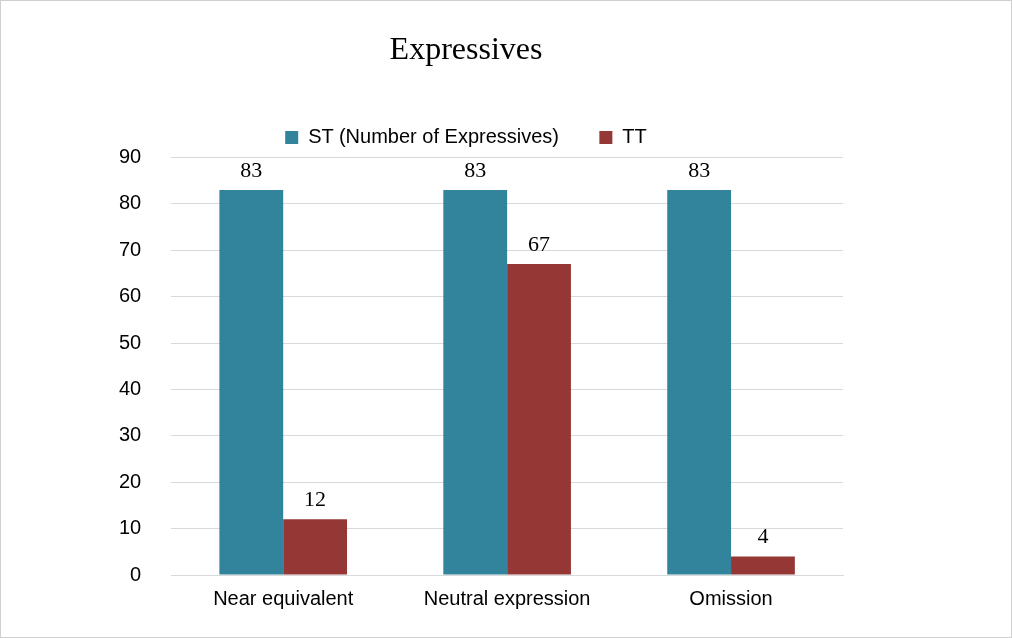  Describe the element at coordinates (634, 135) in the screenshot. I see `legend-label: TT` at that location.